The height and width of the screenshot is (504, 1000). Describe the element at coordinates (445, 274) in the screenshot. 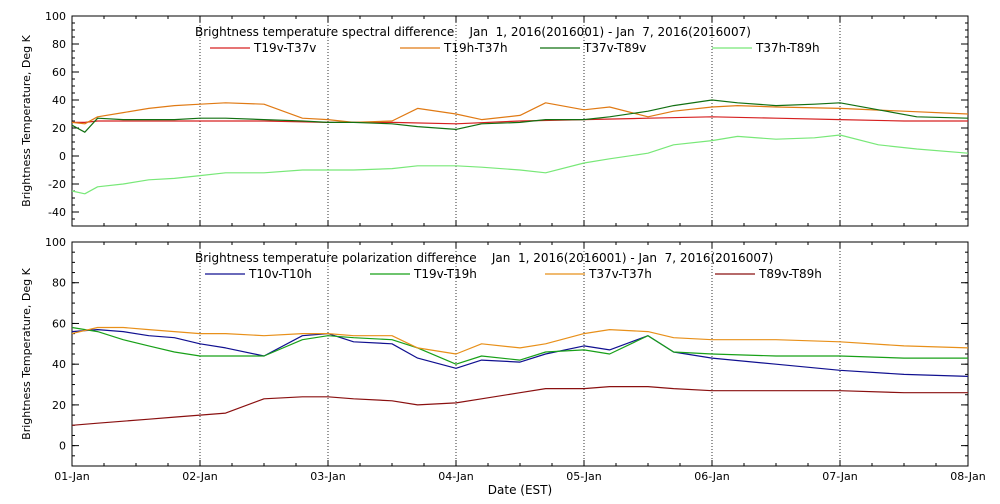

I see `legend-label: T19v-T19h` at that location.